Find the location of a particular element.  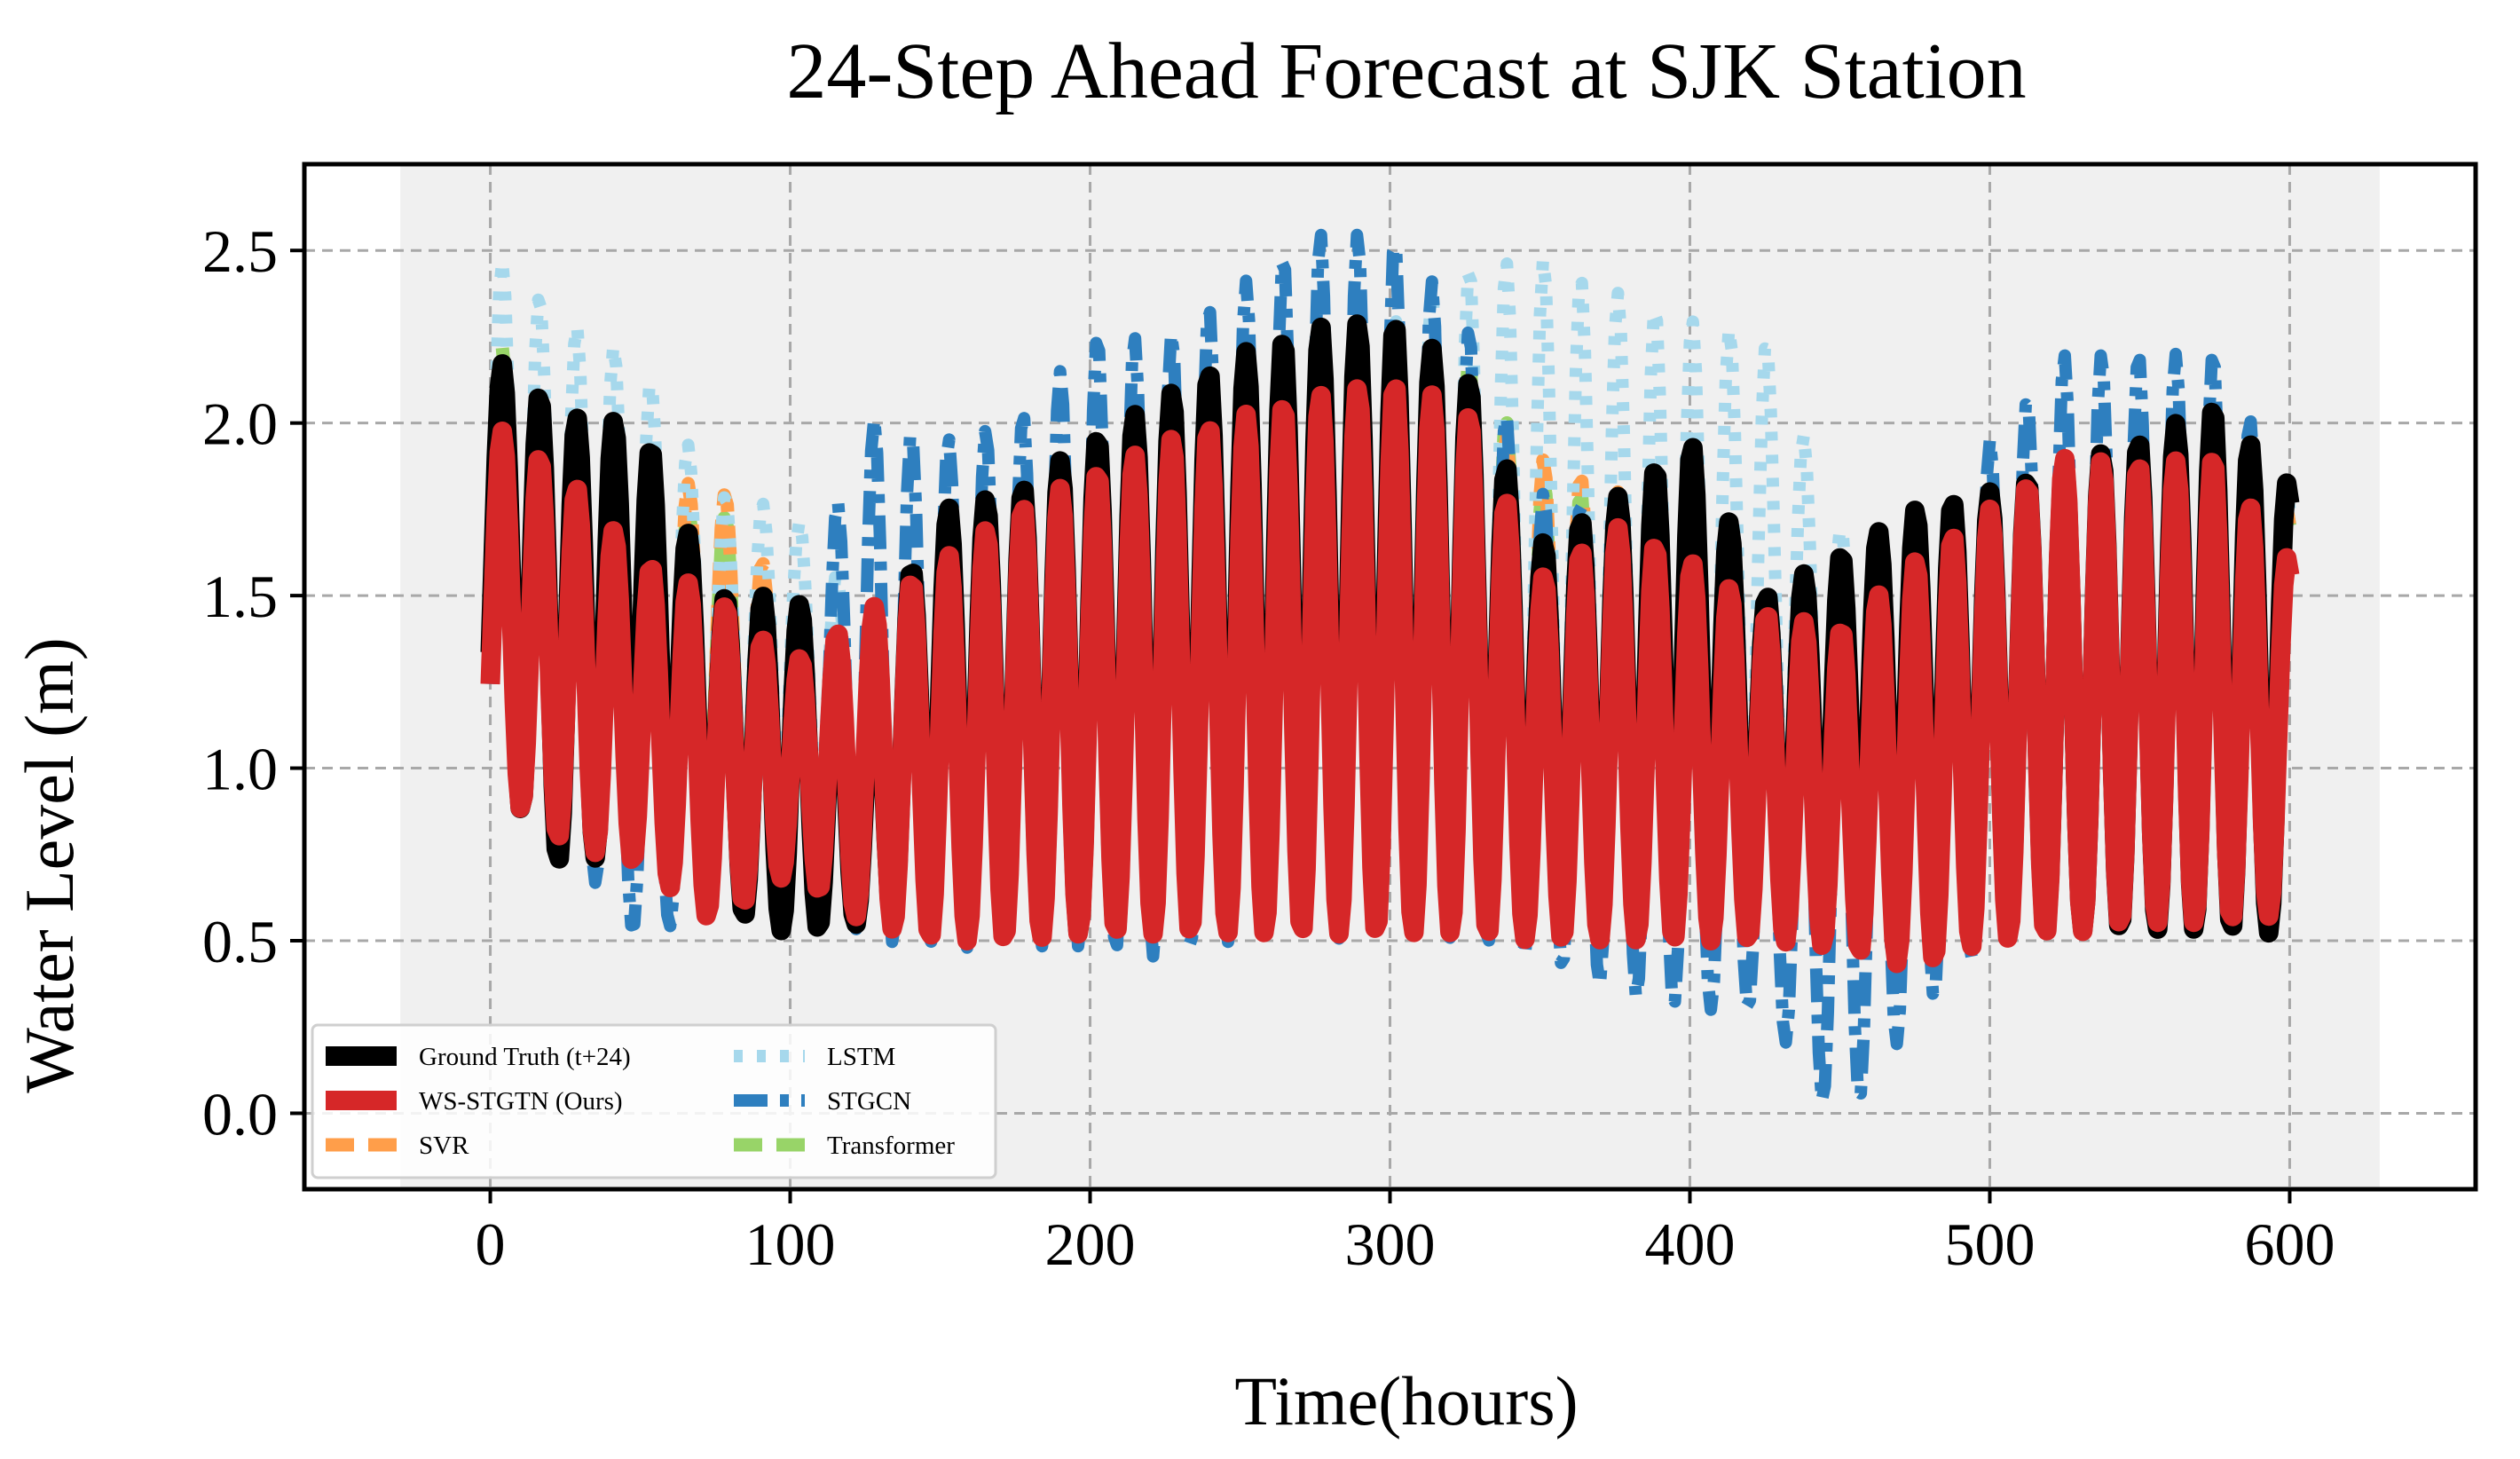

x-tick-label: 200 is located at coordinates (1090, 1244).